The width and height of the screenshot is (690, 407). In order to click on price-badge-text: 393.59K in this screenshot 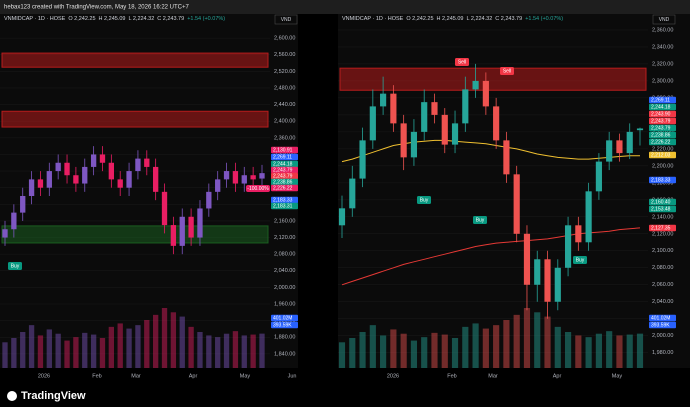, I will do `click(282, 325)`.